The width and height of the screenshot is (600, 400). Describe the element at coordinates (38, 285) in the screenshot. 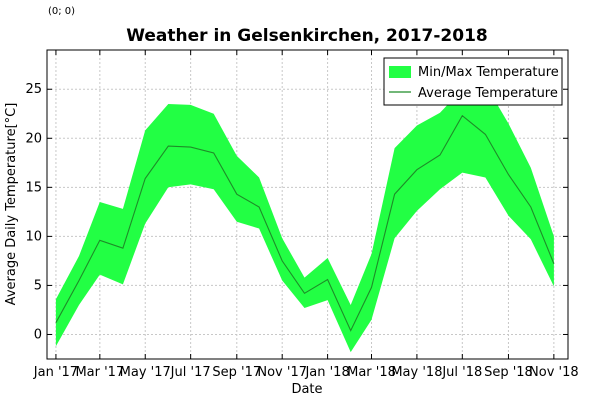

I see `y-tick-label: 5` at that location.